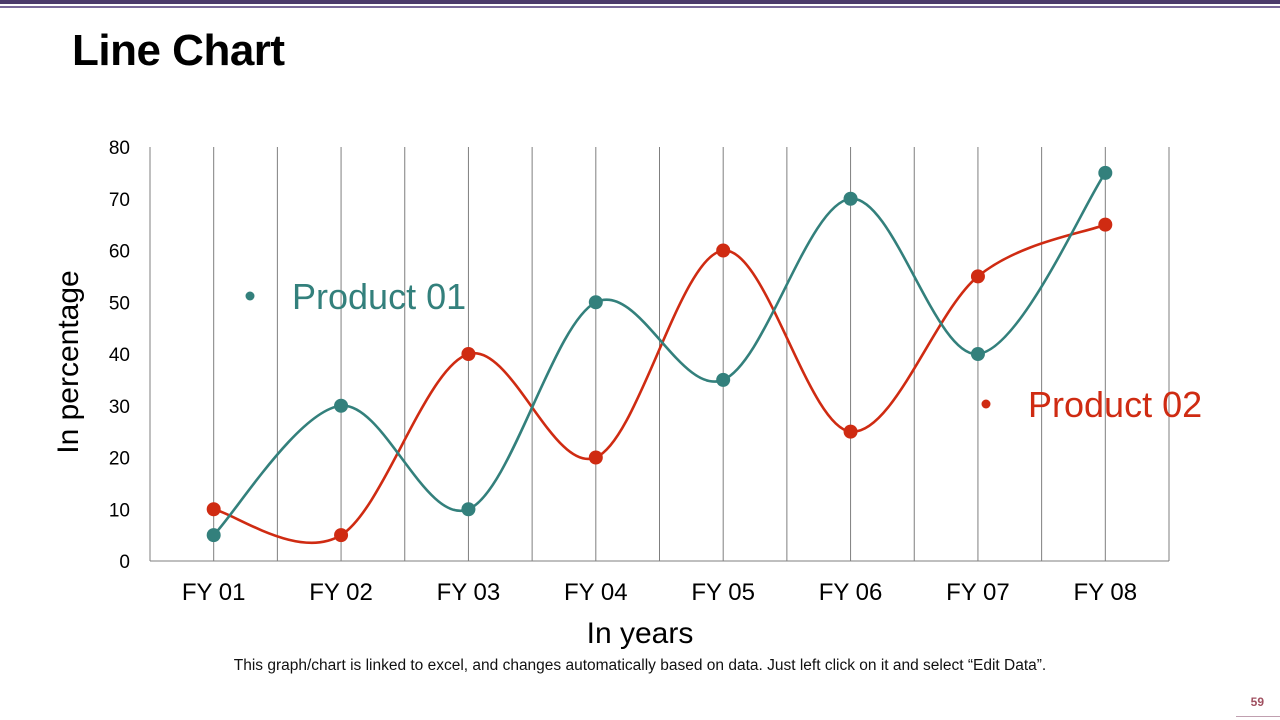 The height and width of the screenshot is (720, 1280). Describe the element at coordinates (1106, 592) in the screenshot. I see `x-tick-label: FY 08` at that location.